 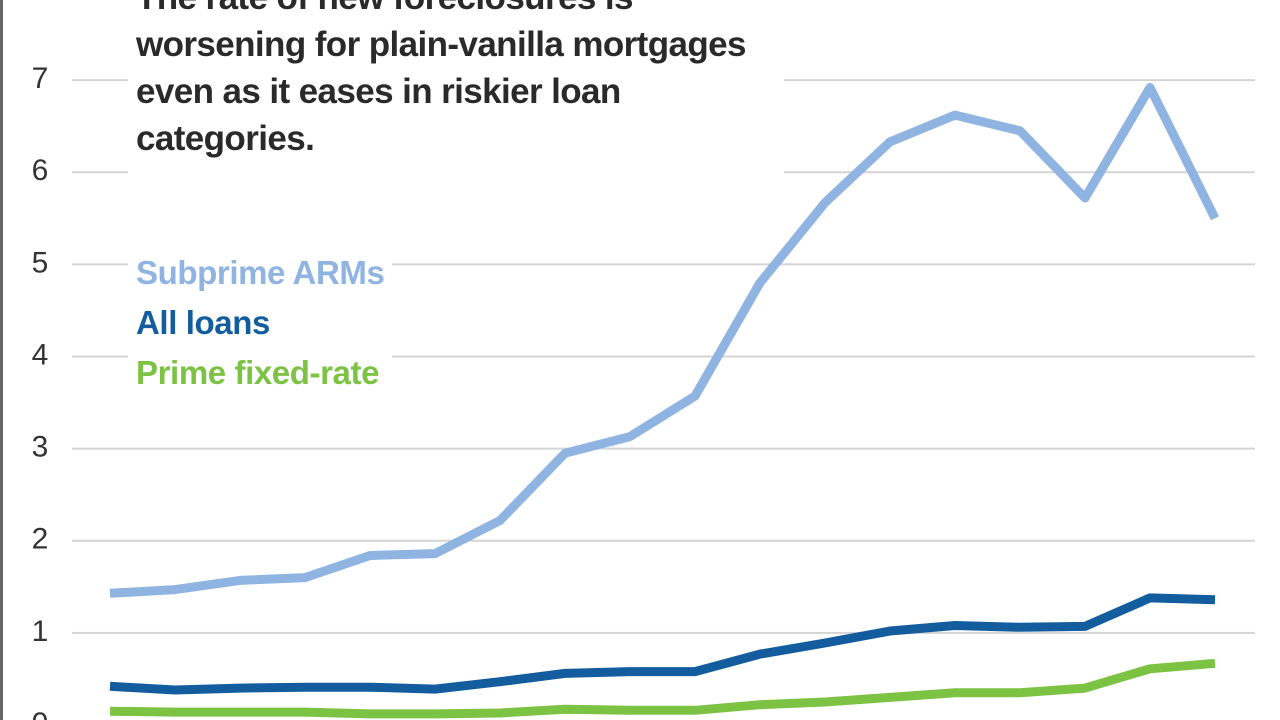 What do you see at coordinates (40, 354) in the screenshot?
I see `y-tick-label: 4` at bounding box center [40, 354].